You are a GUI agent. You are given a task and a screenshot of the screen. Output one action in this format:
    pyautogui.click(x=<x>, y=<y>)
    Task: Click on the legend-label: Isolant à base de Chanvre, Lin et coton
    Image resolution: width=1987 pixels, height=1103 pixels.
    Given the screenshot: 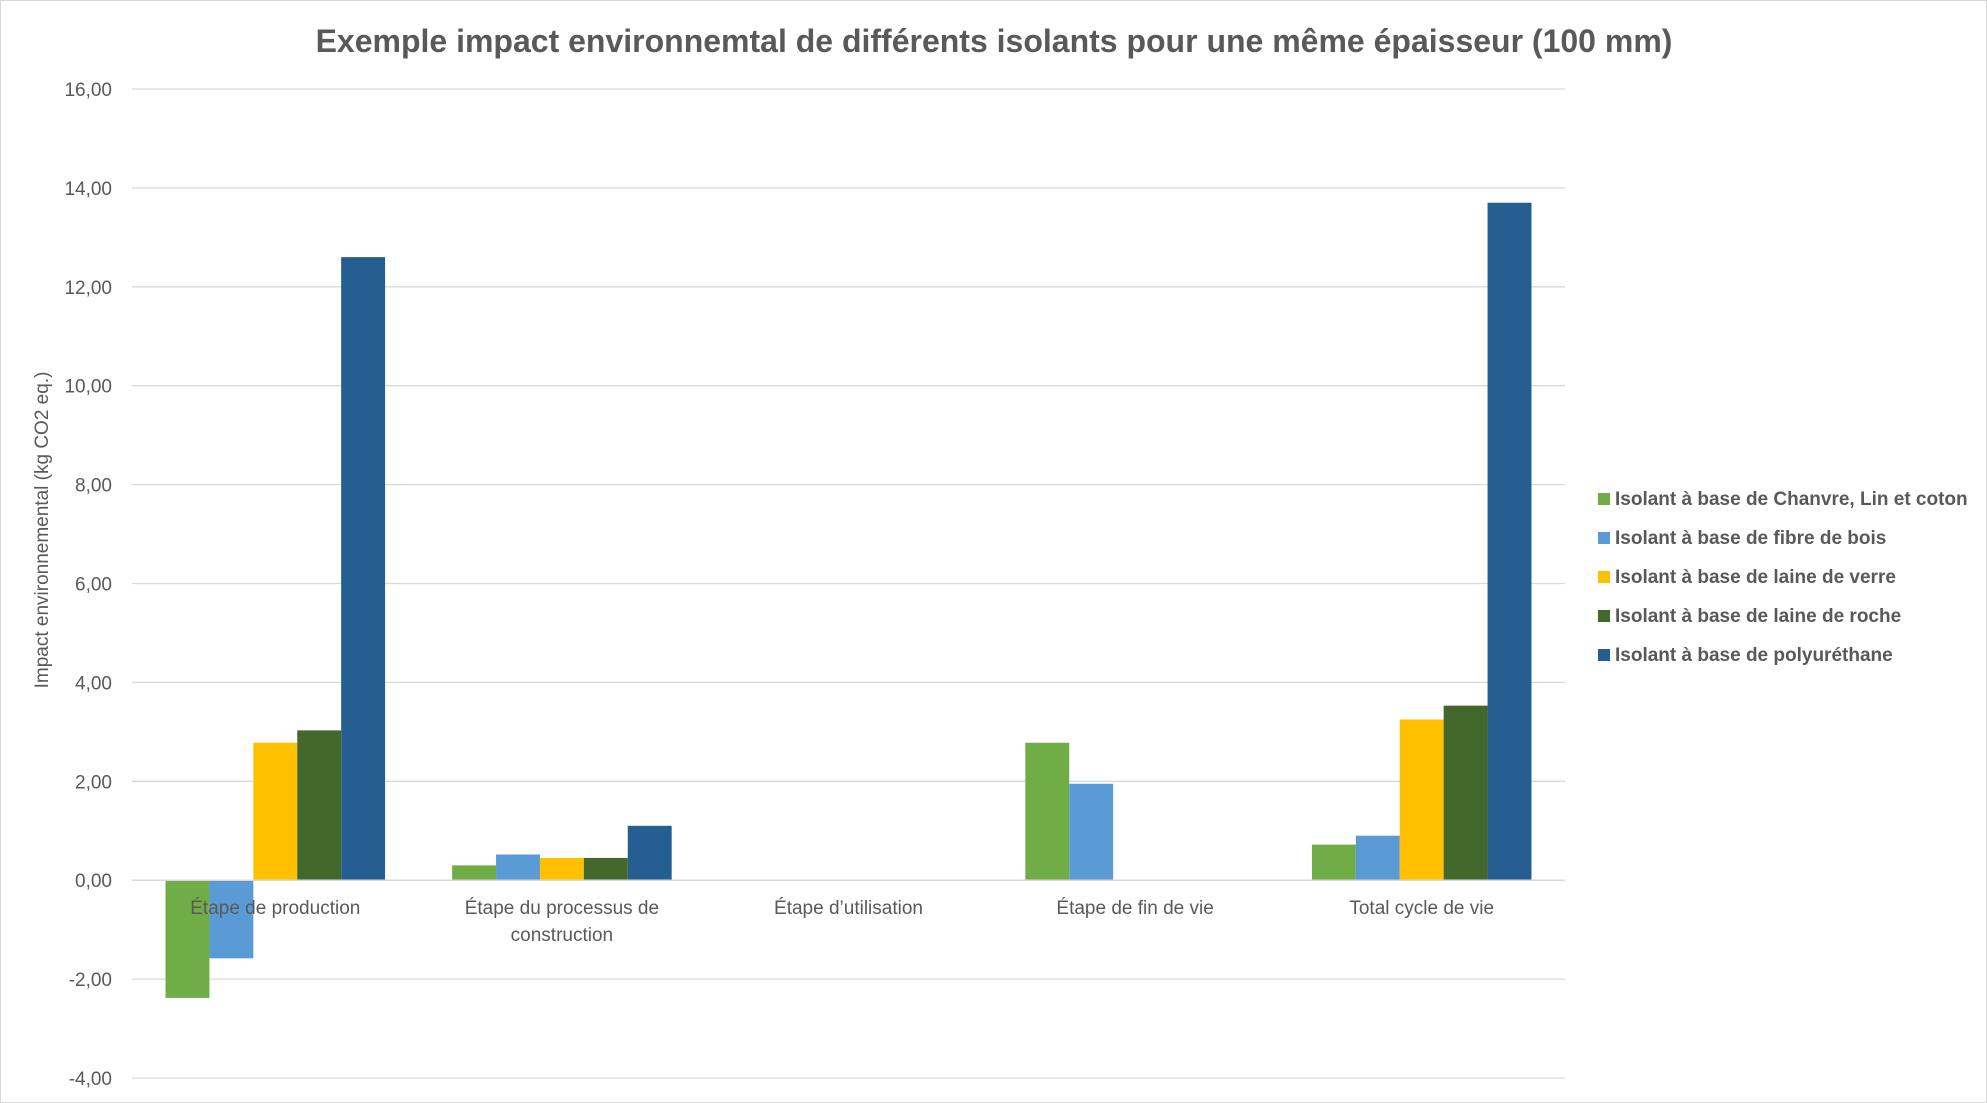 What is the action you would take?
    pyautogui.click(x=1791, y=499)
    